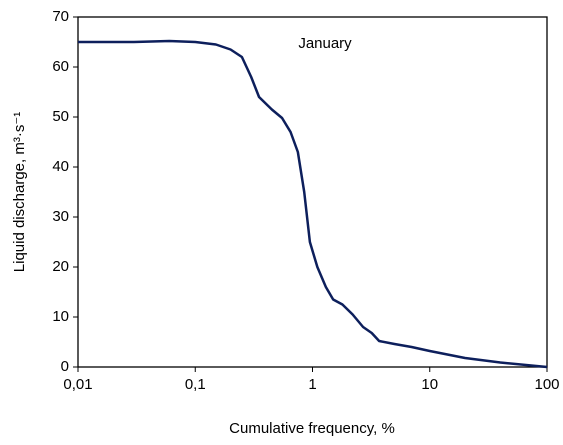  I want to click on x-tick-label: 100, so click(546, 384).